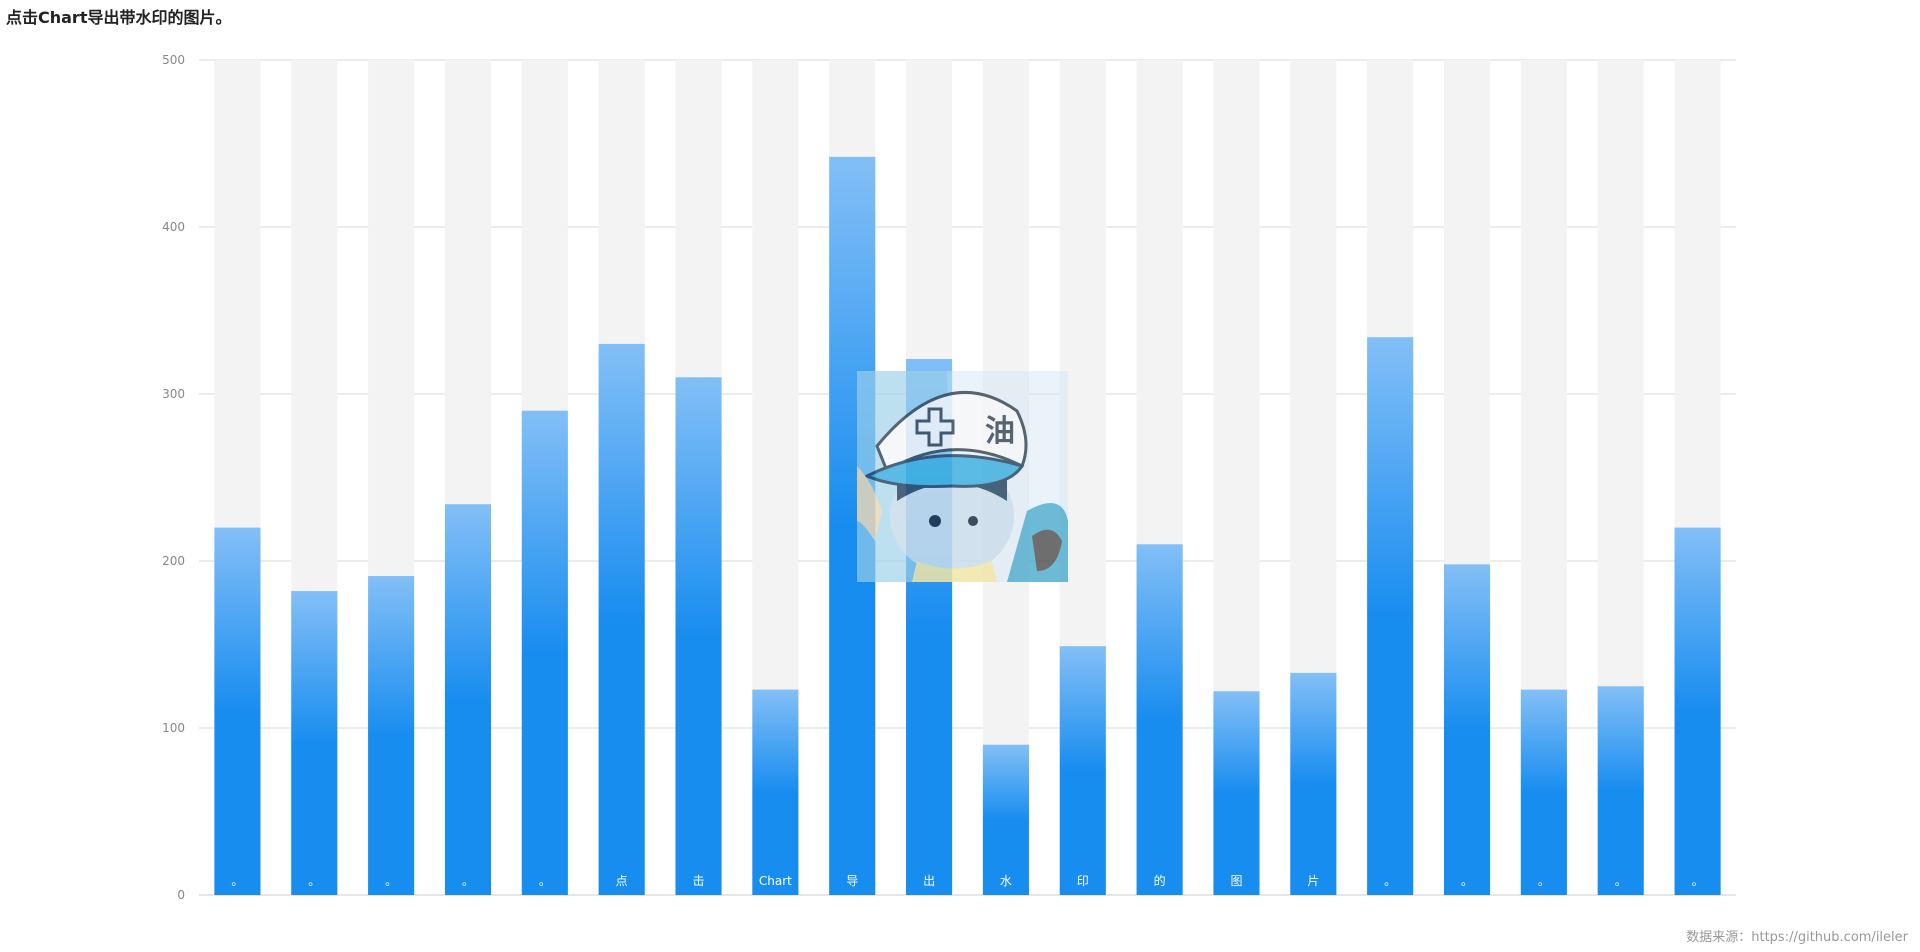 The image size is (1920, 952). What do you see at coordinates (181, 895) in the screenshot?
I see `y-tick-label: 0` at bounding box center [181, 895].